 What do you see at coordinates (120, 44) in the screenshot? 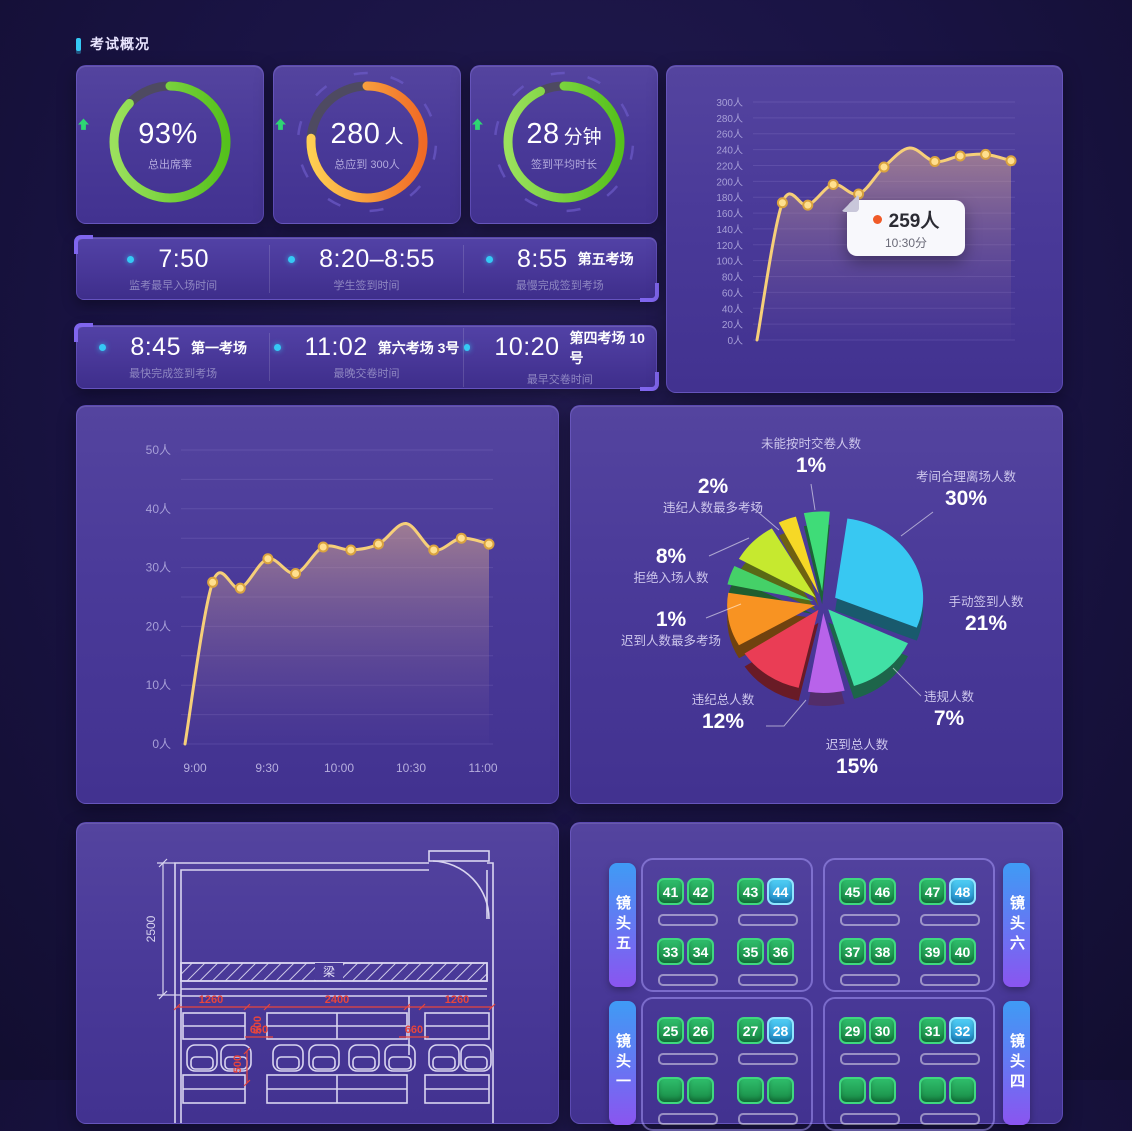
I see `page-title: 考试概况` at bounding box center [120, 44].